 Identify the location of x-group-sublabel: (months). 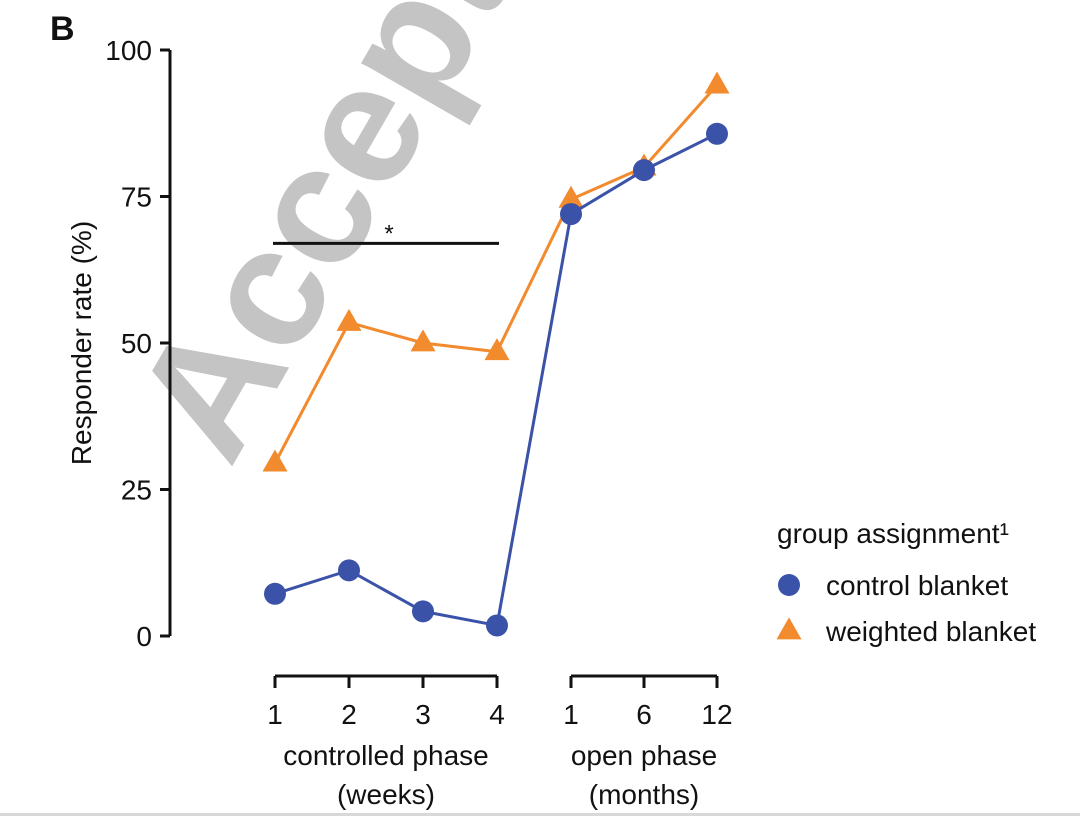
(644, 794).